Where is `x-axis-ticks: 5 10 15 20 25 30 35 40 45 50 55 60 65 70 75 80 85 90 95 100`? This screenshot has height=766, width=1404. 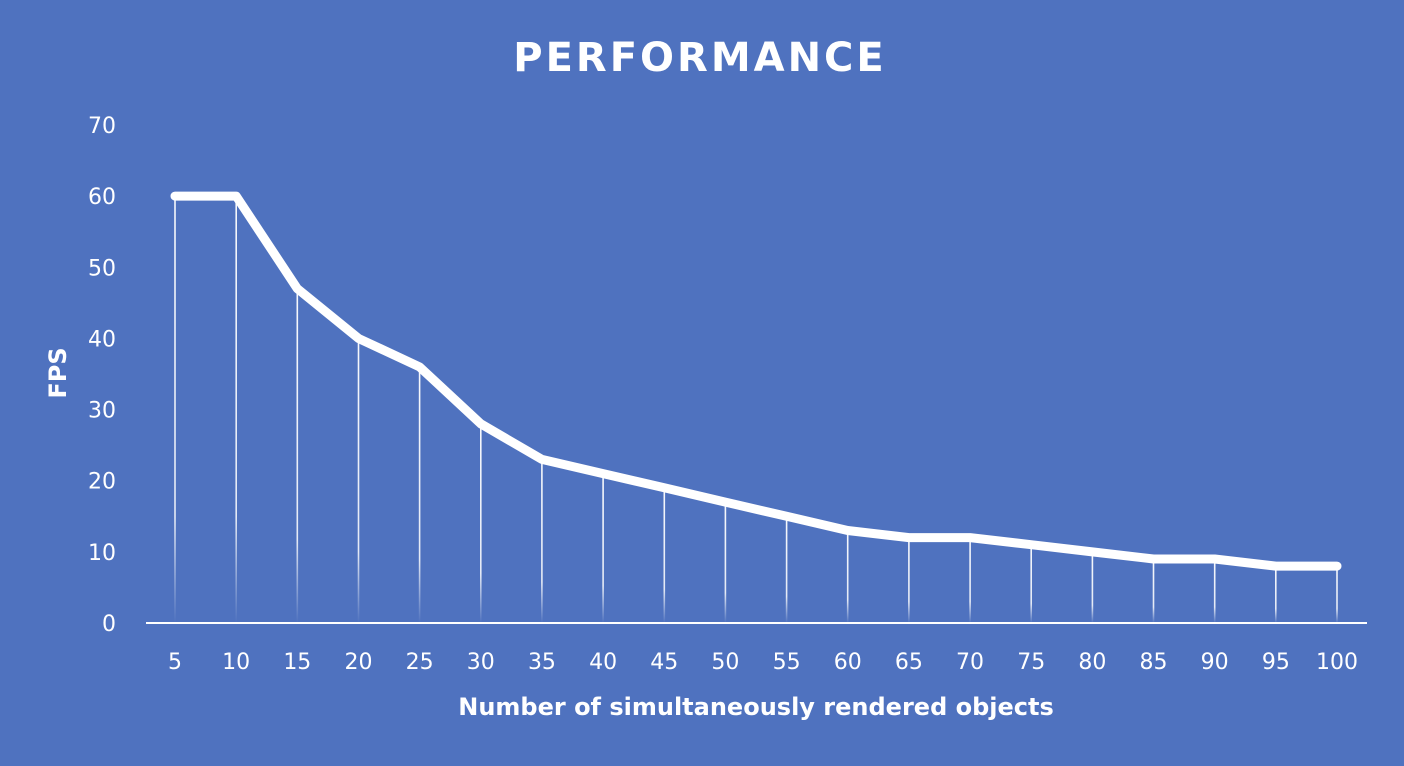
x-axis-ticks: 5 10 15 20 25 30 35 40 45 50 55 60 65 70 75 80 85 90 95 100 is located at coordinates (763, 662).